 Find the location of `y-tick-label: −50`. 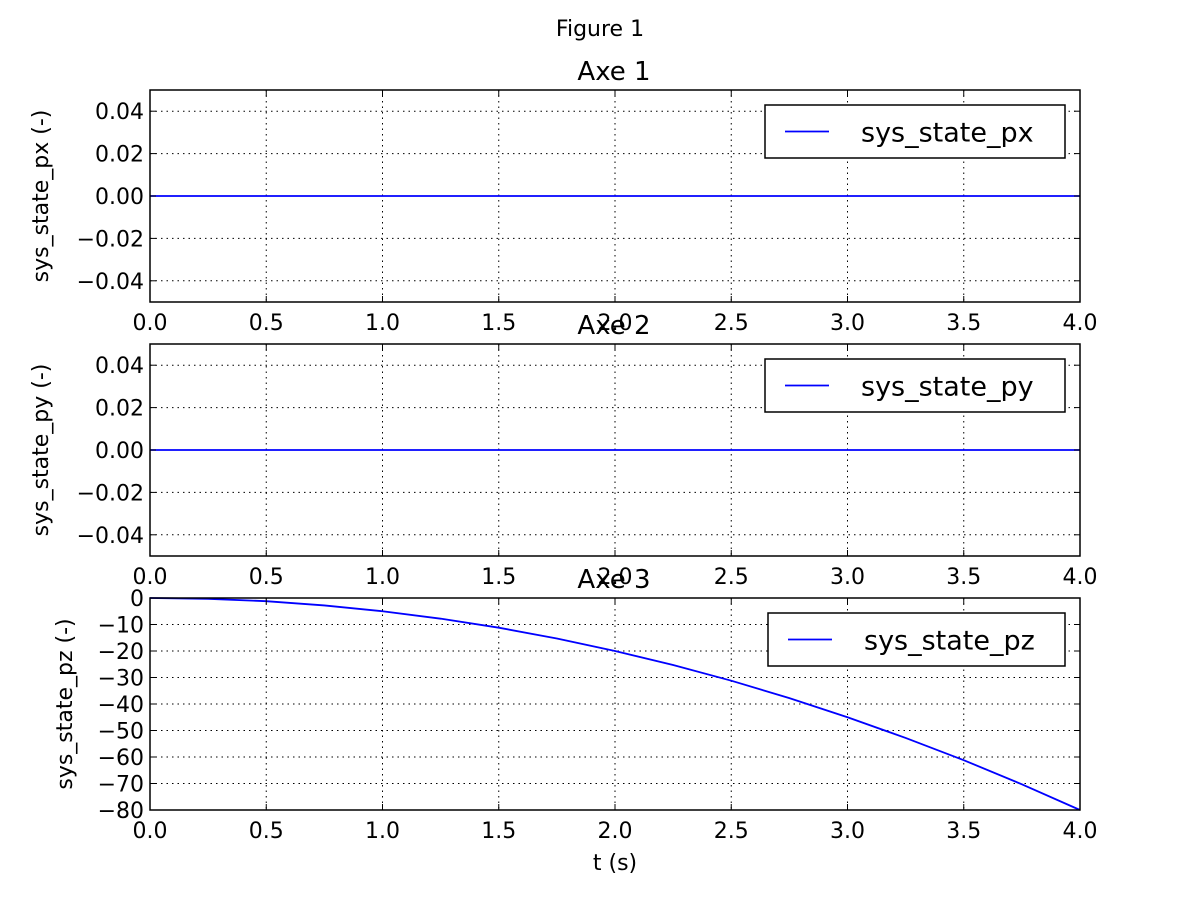

y-tick-label: −50 is located at coordinates (121, 732).